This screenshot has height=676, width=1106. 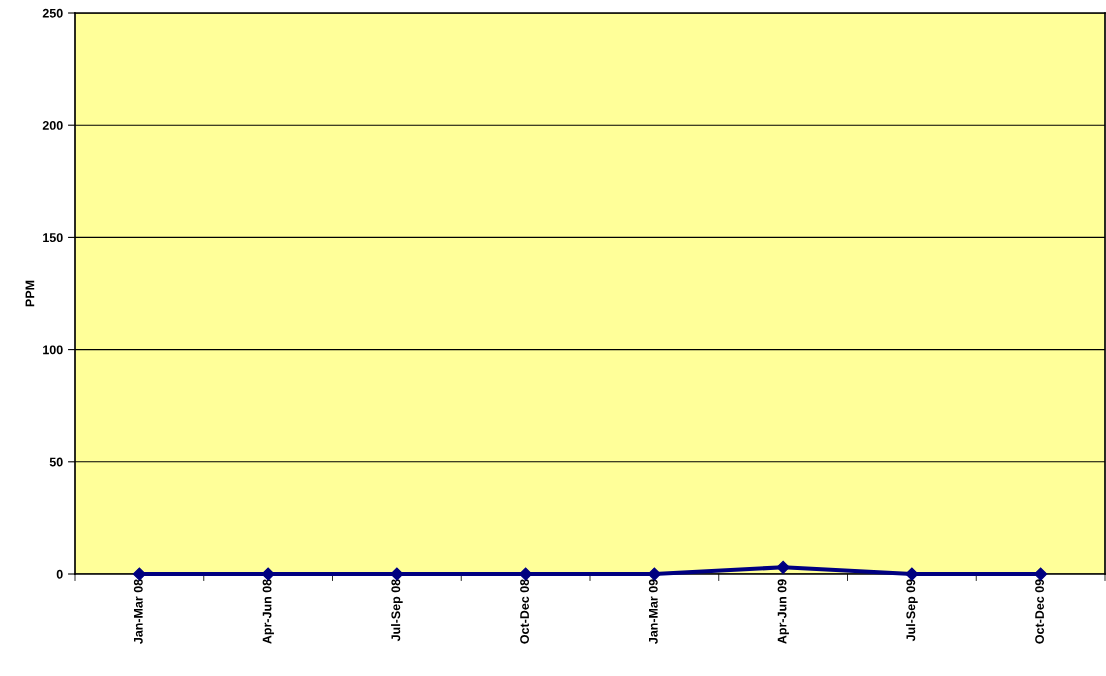 What do you see at coordinates (397, 610) in the screenshot?
I see `x-tick-label: Jul-Sep 08` at bounding box center [397, 610].